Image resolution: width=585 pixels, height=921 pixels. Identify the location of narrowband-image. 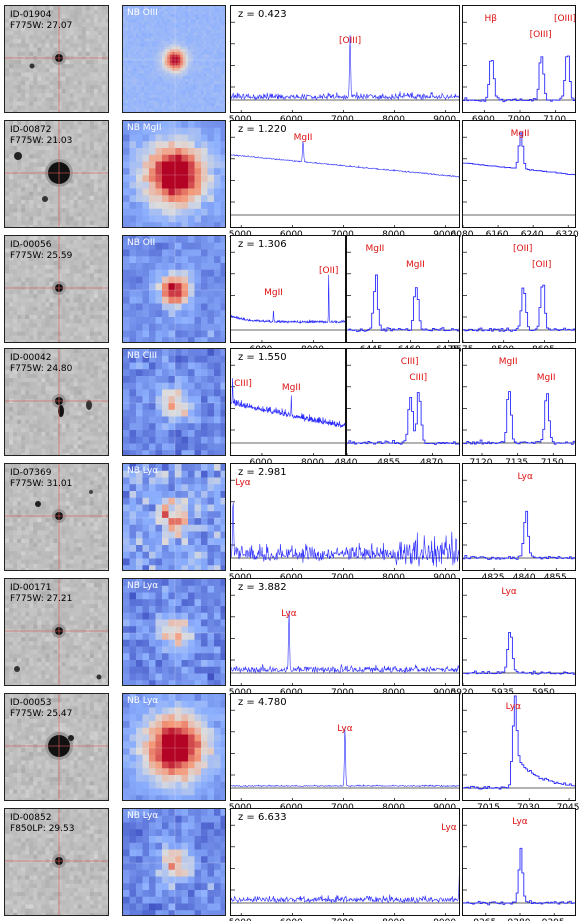
(174, 289).